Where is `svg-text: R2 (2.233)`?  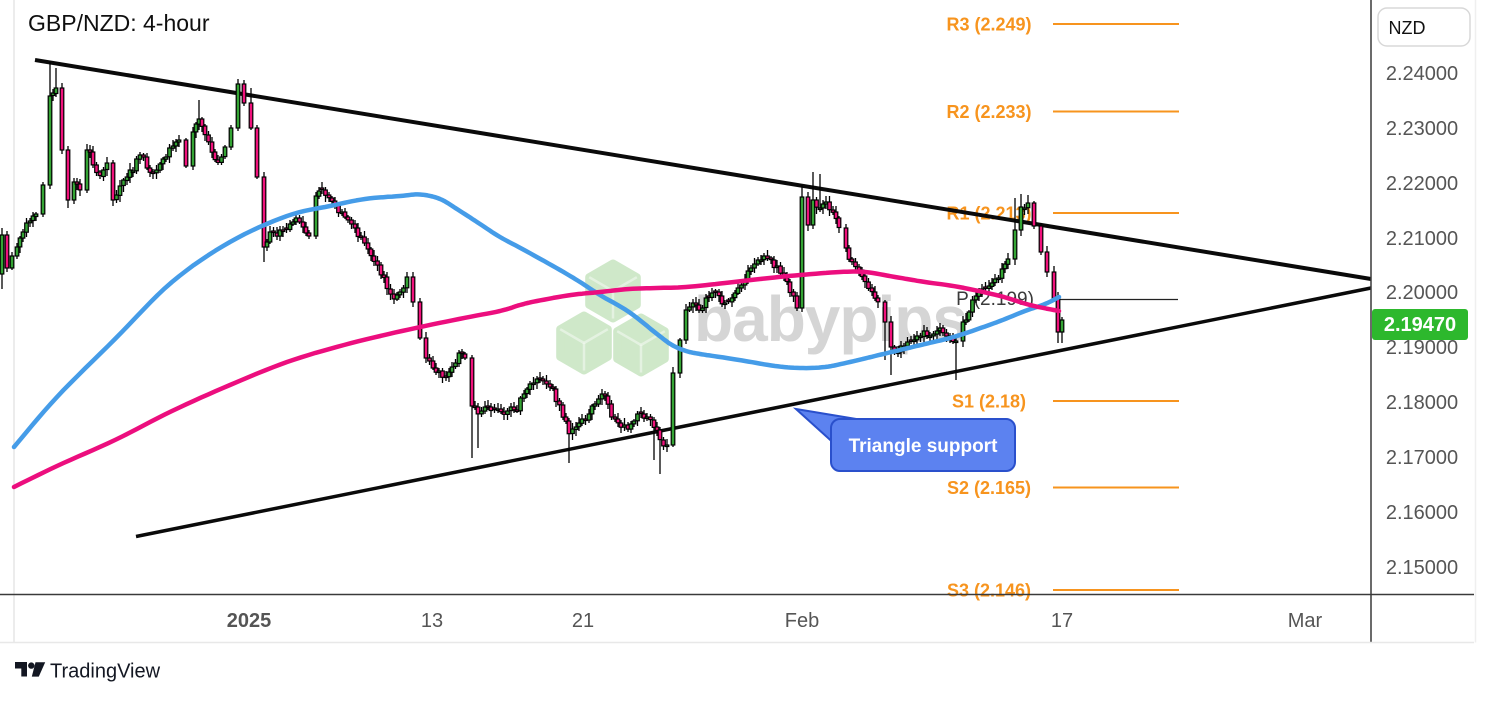
svg-text: R2 (2.233) is located at coordinates (988, 112).